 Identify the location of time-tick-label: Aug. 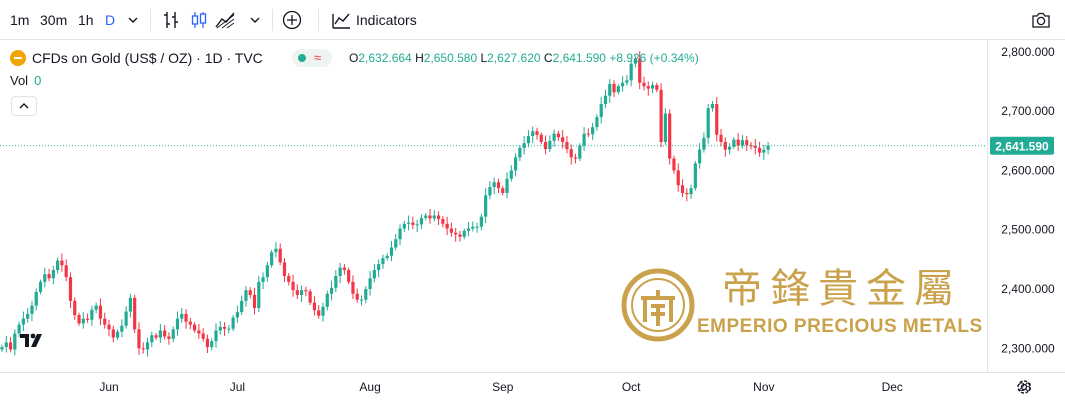
(369, 387).